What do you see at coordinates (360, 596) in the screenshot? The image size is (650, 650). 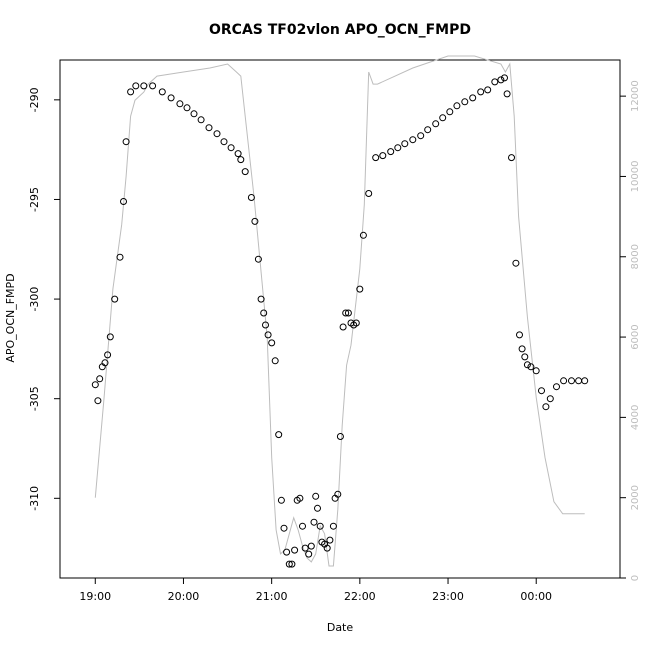 I see `x-tick-label: 22:00` at bounding box center [360, 596].